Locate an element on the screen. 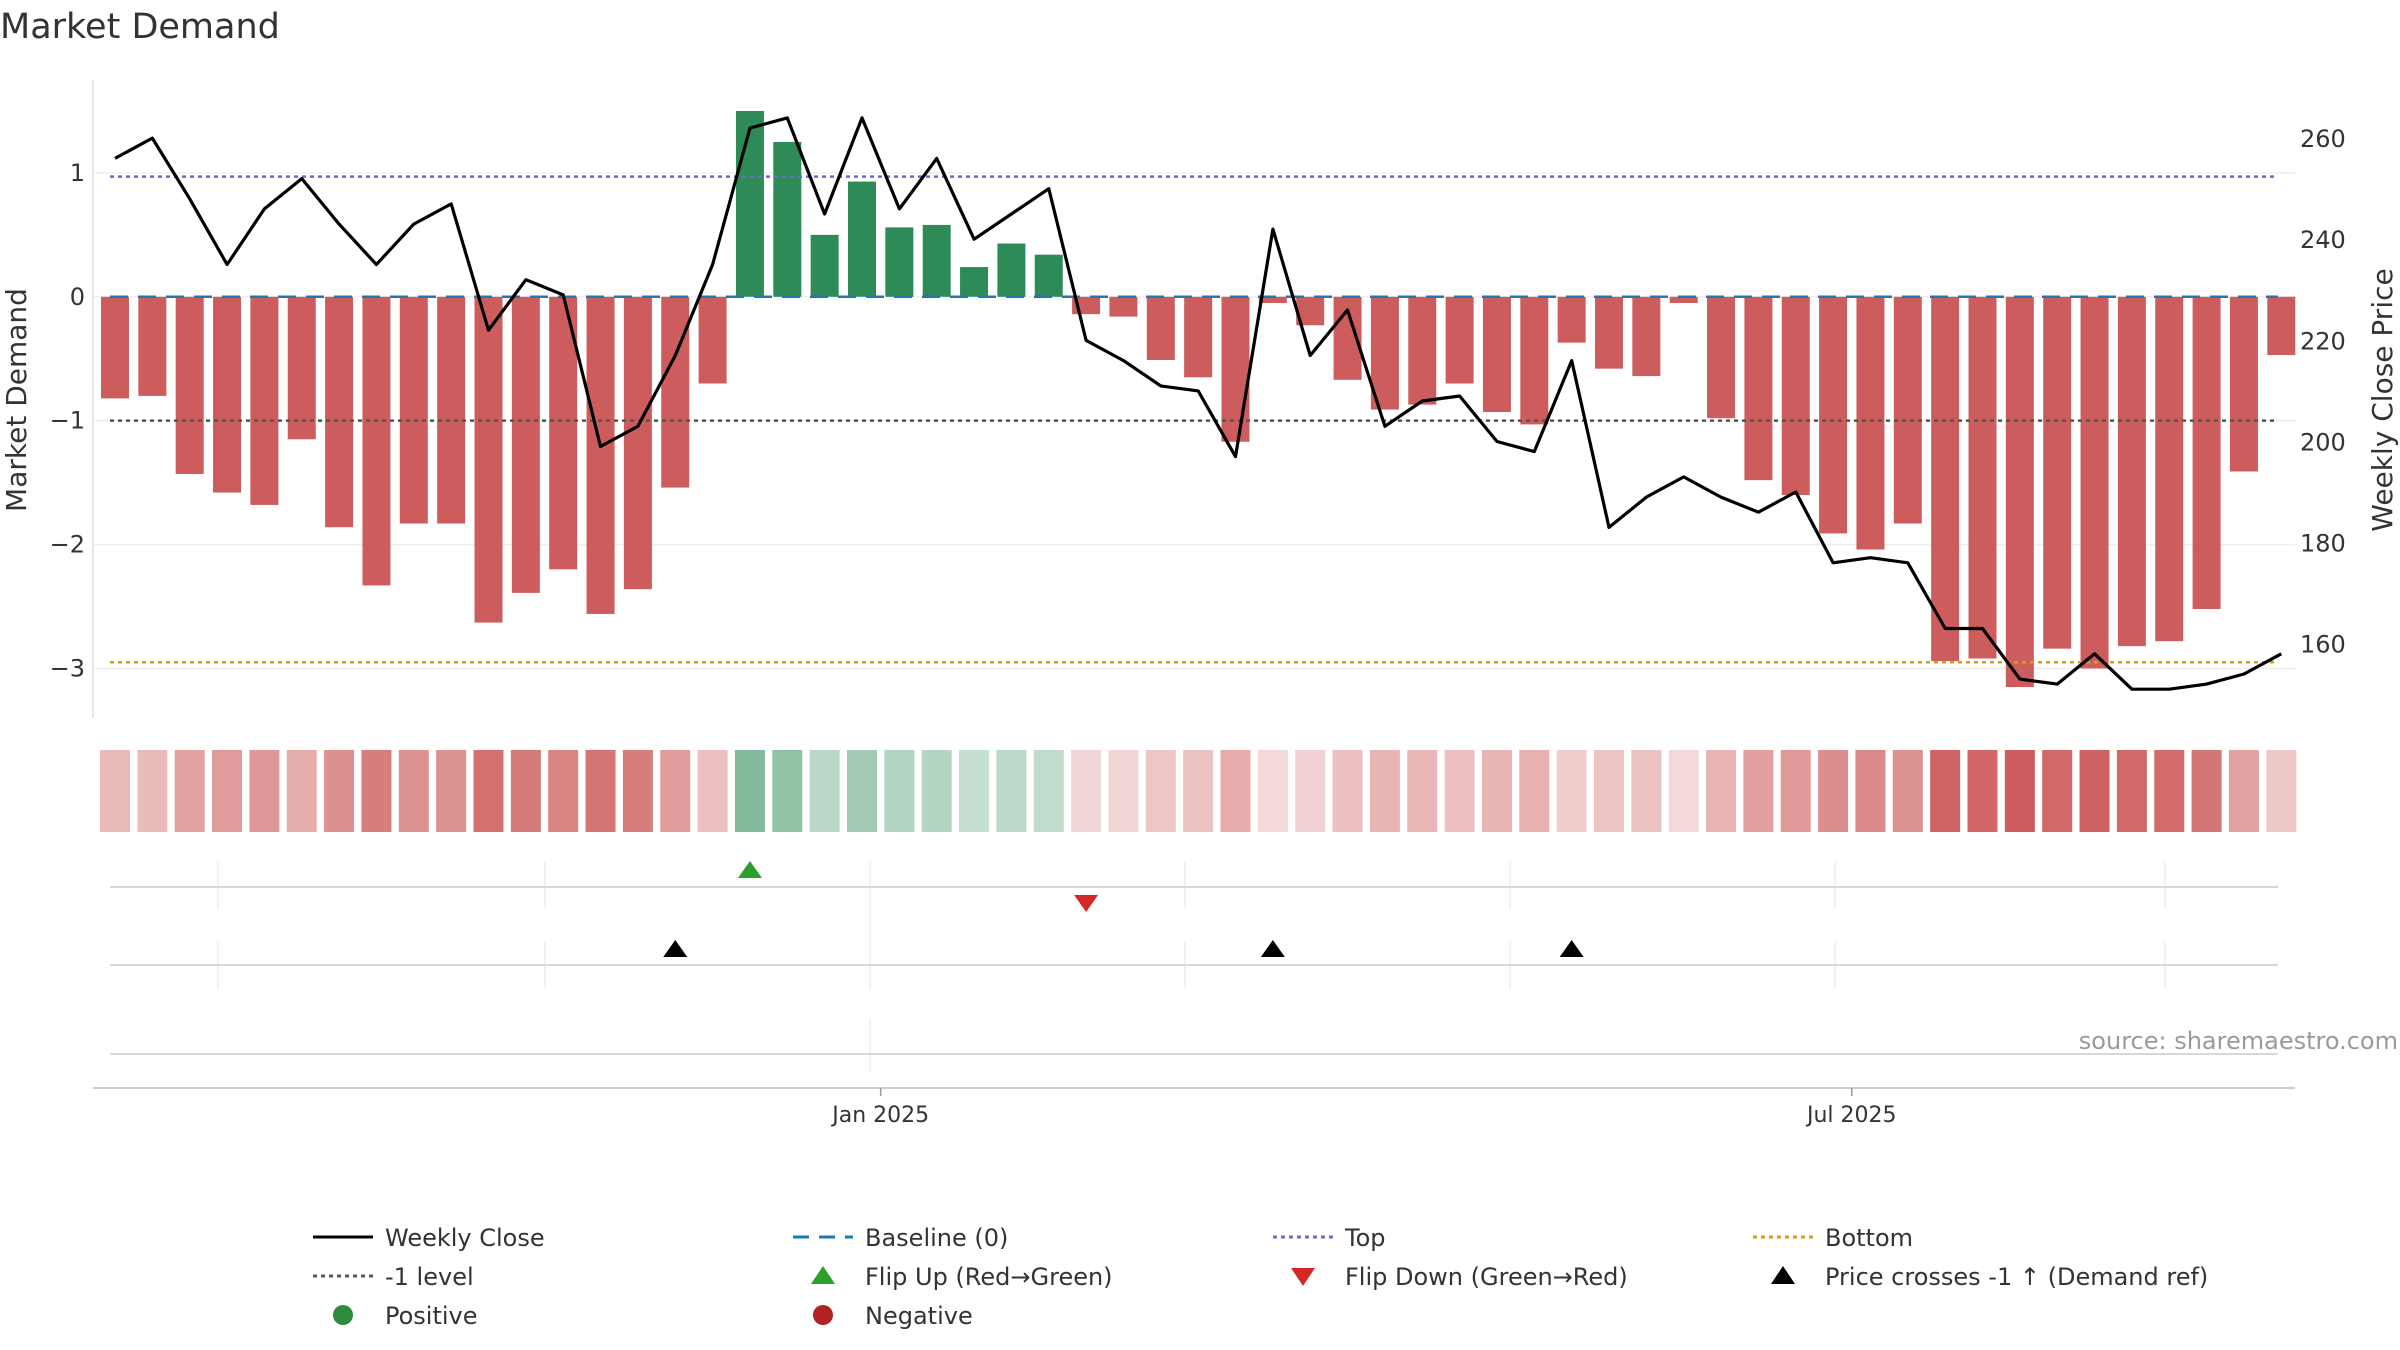 Image resolution: width=2400 pixels, height=1350 pixels. legend-label: Top is located at coordinates (1365, 1238).